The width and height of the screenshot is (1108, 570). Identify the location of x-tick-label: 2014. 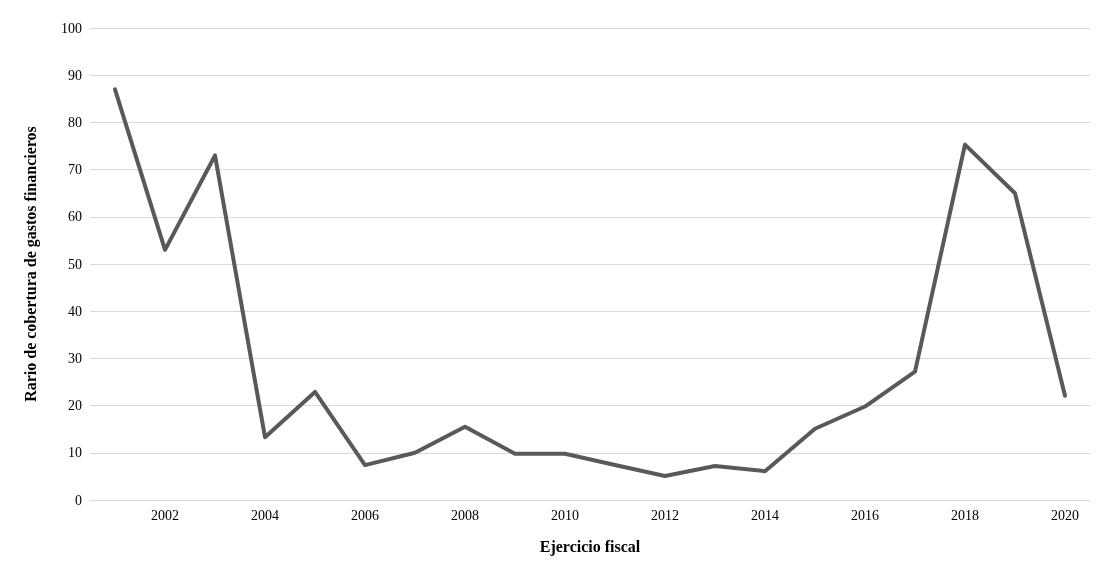
(765, 515).